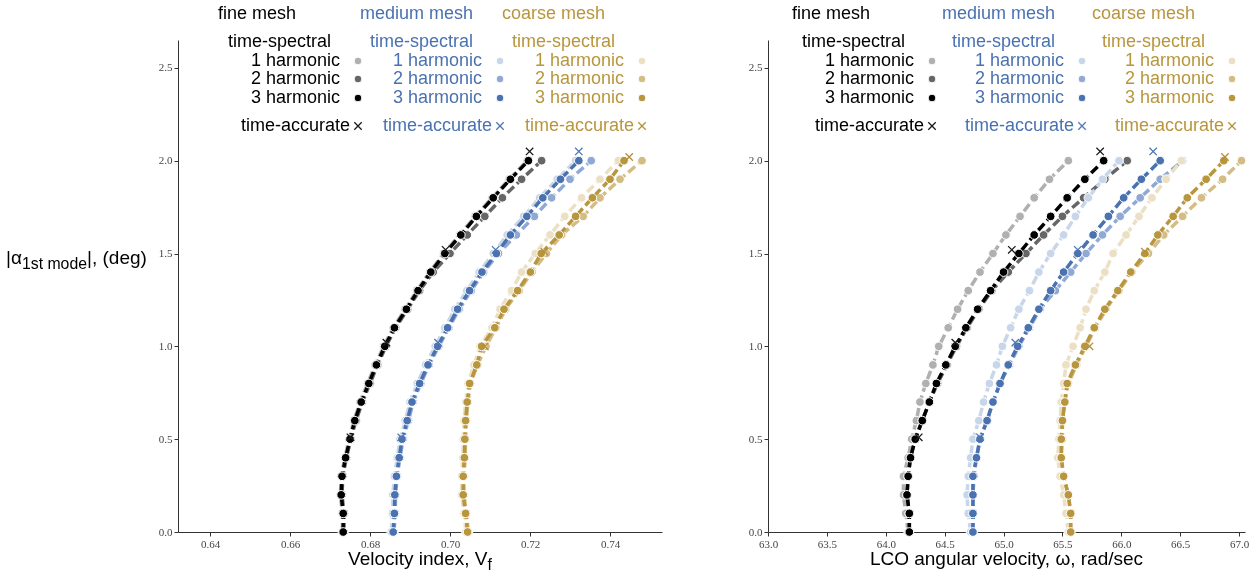 The width and height of the screenshot is (1257, 575). I want to click on text: fine mesh, so click(831, 13).